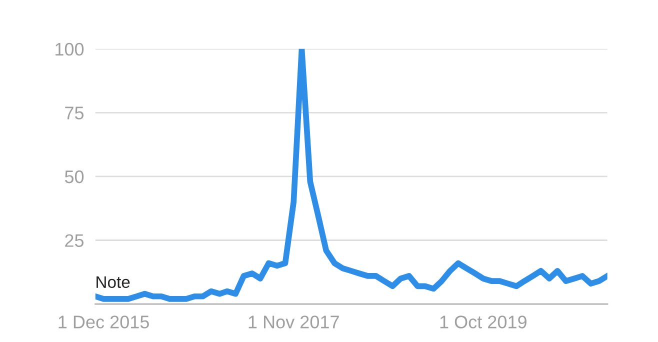 The height and width of the screenshot is (342, 658). Describe the element at coordinates (293, 322) in the screenshot. I see `x-tick-label: 1 Nov 2017` at that location.